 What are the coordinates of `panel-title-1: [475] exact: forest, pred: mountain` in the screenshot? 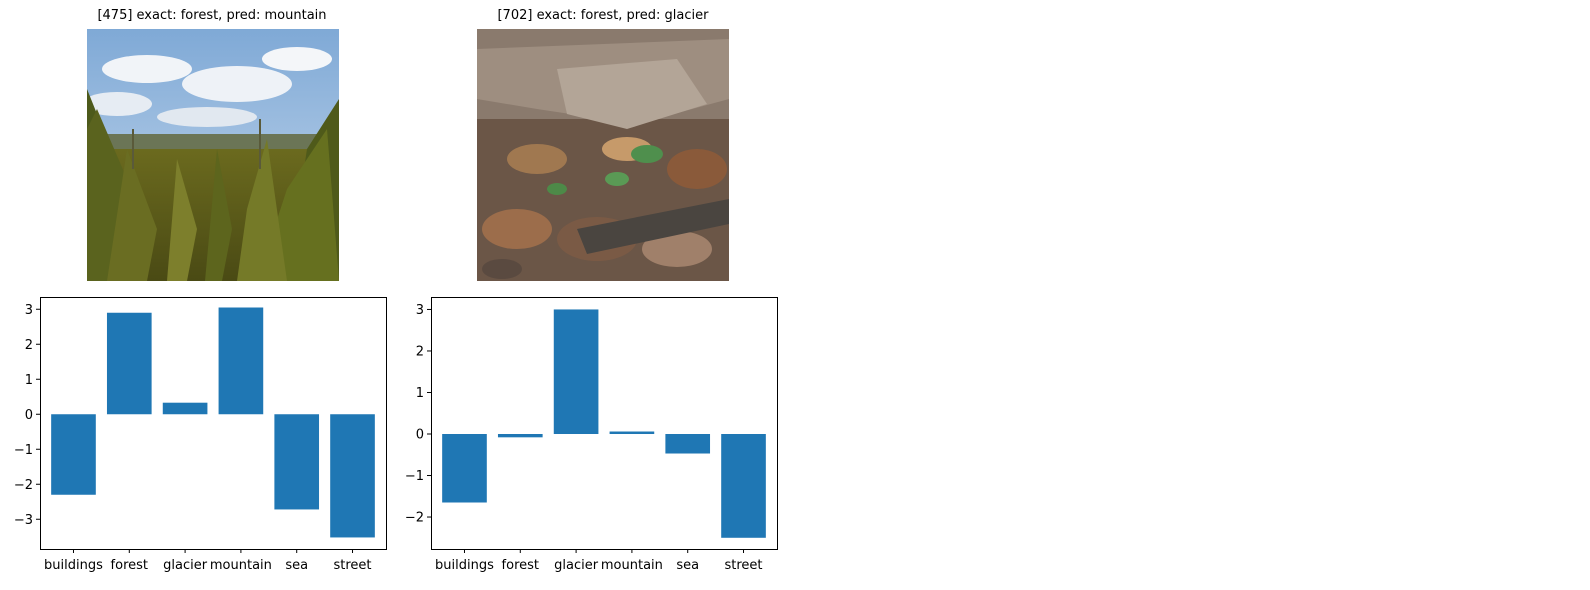 It's located at (212, 15).